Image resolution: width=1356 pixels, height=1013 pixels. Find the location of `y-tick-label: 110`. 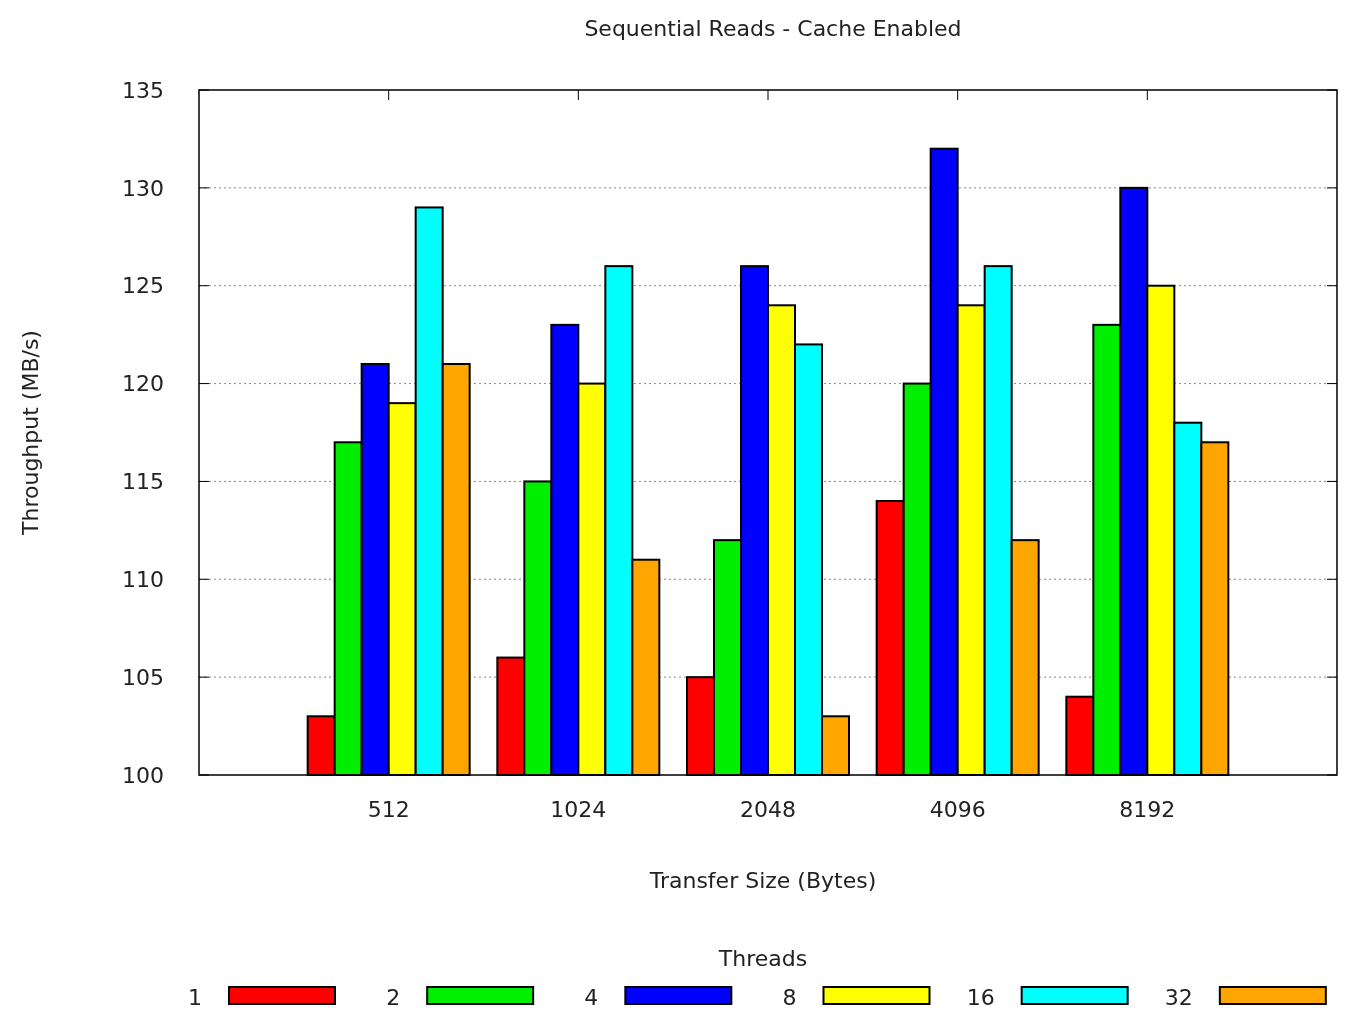

y-tick-label: 110 is located at coordinates (143, 579).